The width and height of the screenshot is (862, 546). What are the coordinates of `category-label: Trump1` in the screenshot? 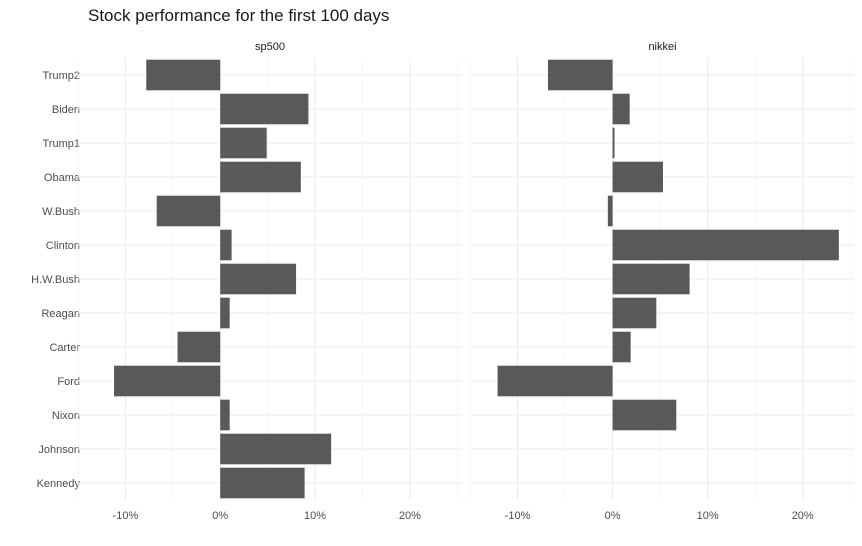 It's located at (62, 144).